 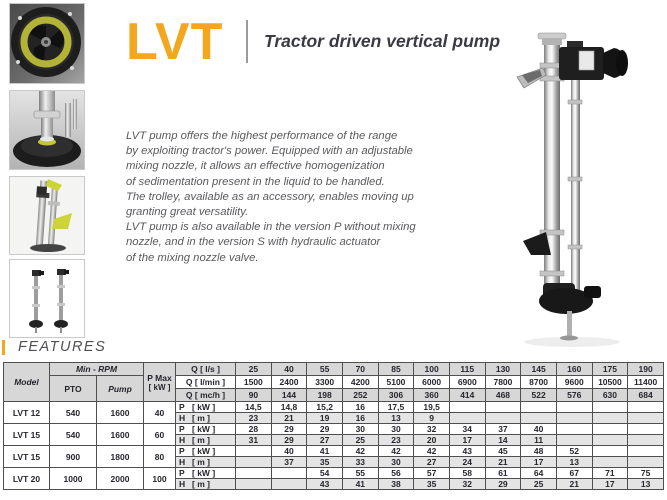 What do you see at coordinates (467, 382) in the screenshot?
I see `value-cell: 6900` at bounding box center [467, 382].